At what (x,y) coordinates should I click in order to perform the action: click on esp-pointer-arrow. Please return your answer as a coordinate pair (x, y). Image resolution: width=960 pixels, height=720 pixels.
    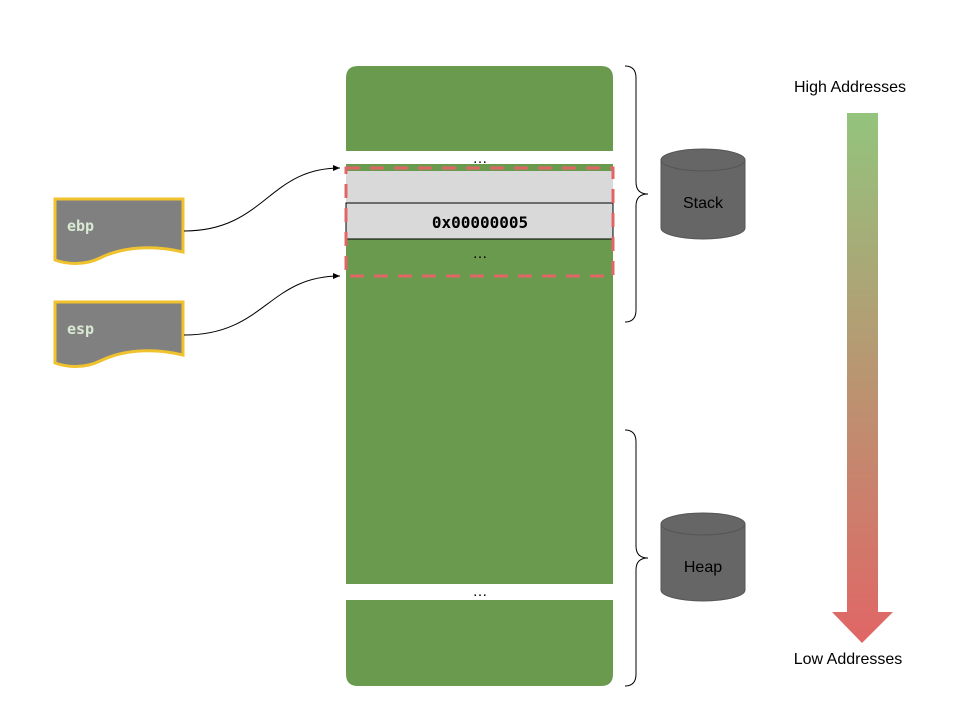
    Looking at the image, I should click on (262, 304).